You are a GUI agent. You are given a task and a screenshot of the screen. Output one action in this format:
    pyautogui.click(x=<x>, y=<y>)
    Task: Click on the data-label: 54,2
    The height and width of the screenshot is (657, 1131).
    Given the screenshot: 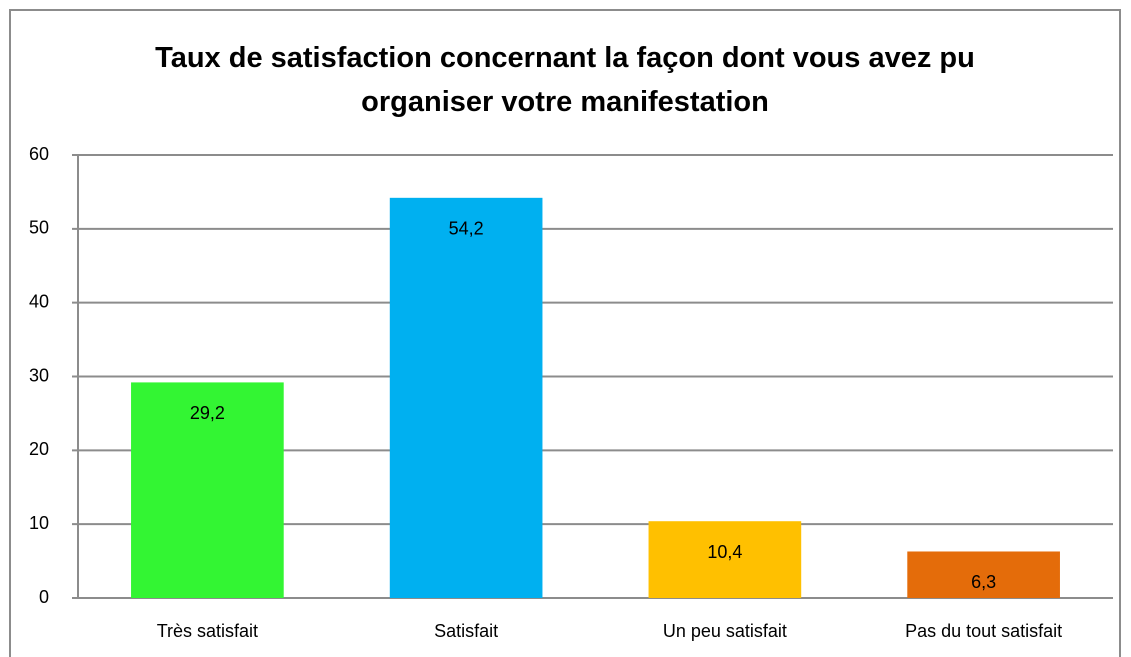 What is the action you would take?
    pyautogui.click(x=466, y=229)
    